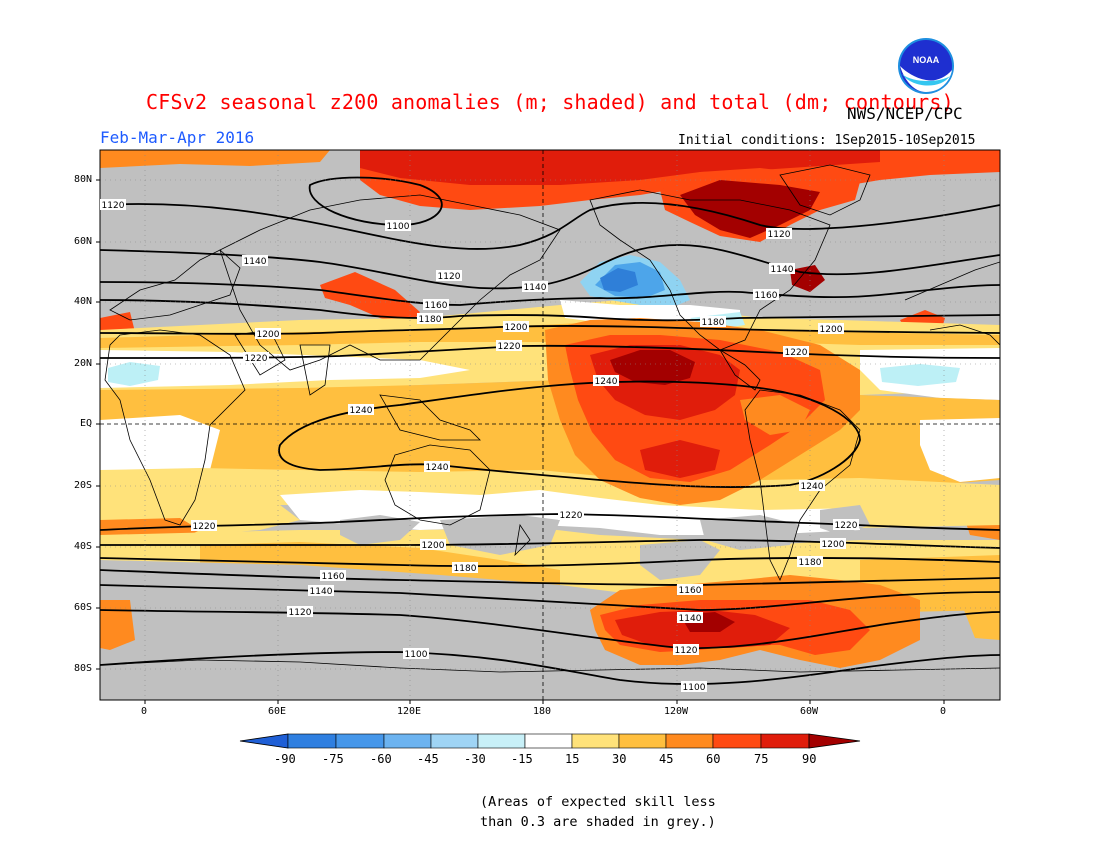 This screenshot has width=1100, height=850. What do you see at coordinates (83, 607) in the screenshot?
I see `lat-label: 60S` at bounding box center [83, 607].